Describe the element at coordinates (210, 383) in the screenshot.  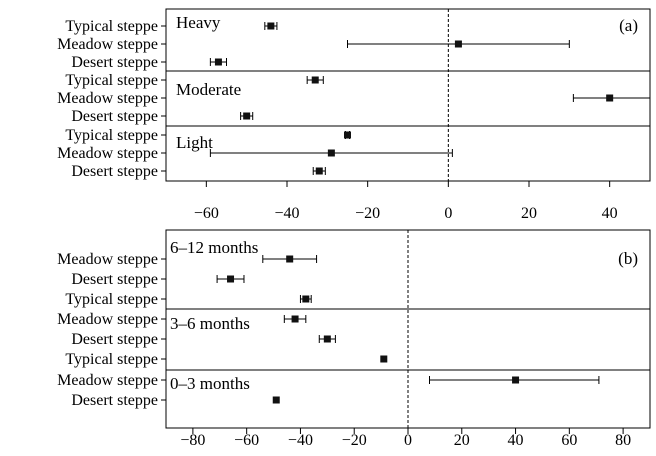
I see `group-label: 0–3 months` at that location.